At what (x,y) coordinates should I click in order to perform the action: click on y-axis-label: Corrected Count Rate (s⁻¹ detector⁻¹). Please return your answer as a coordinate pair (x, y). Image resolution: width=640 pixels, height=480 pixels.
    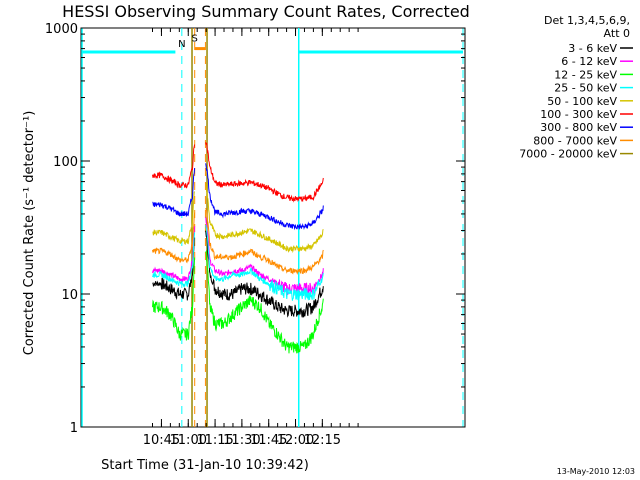
    Looking at the image, I should click on (29, 233).